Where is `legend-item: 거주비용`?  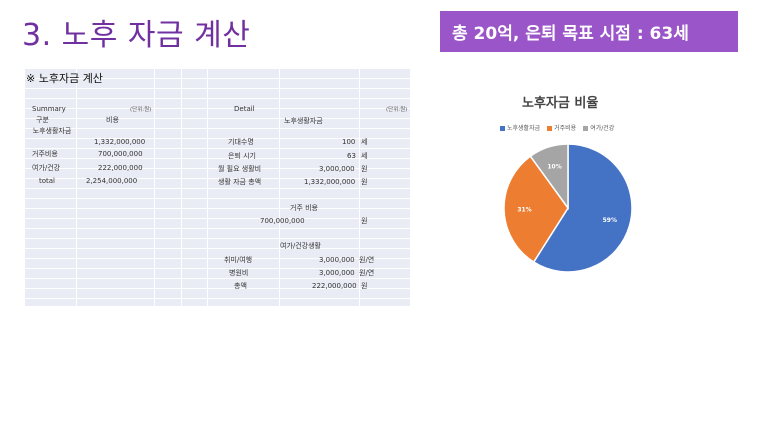 legend-item: 거주비용 is located at coordinates (561, 127).